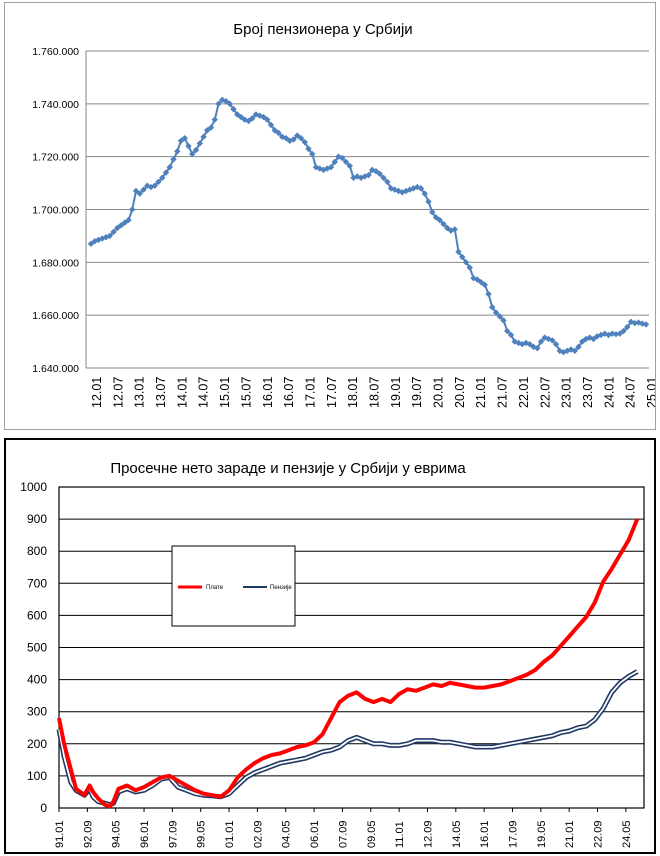  Describe the element at coordinates (88, 834) in the screenshot. I see `x-tick-label: 92.09` at that location.